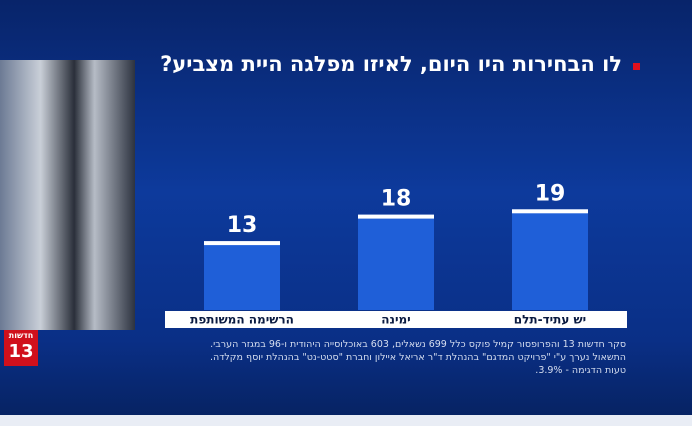 The width and height of the screenshot is (692, 426). Describe the element at coordinates (21, 351) in the screenshot. I see `logo-number: 13` at that location.